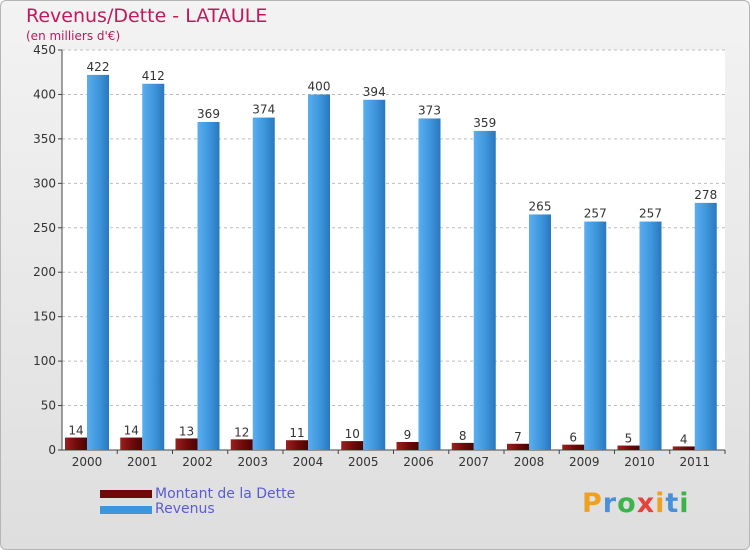 The width and height of the screenshot is (750, 550). I want to click on legend-label-revenus: Revenus, so click(185, 509).